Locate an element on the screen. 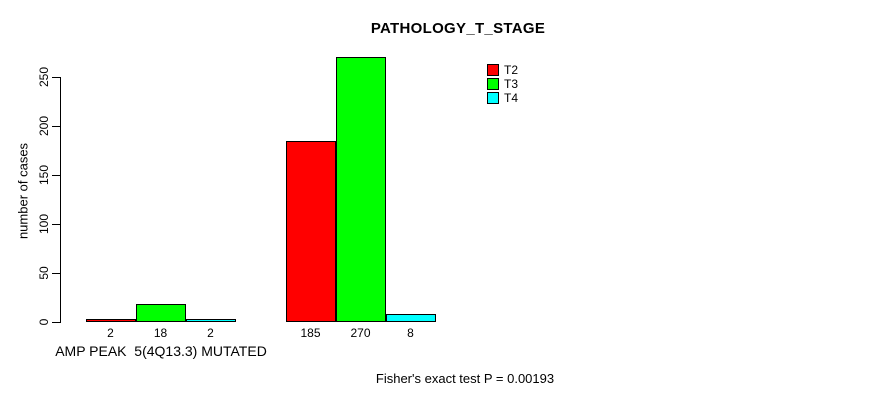  bar-t4-group2 is located at coordinates (410, 318).